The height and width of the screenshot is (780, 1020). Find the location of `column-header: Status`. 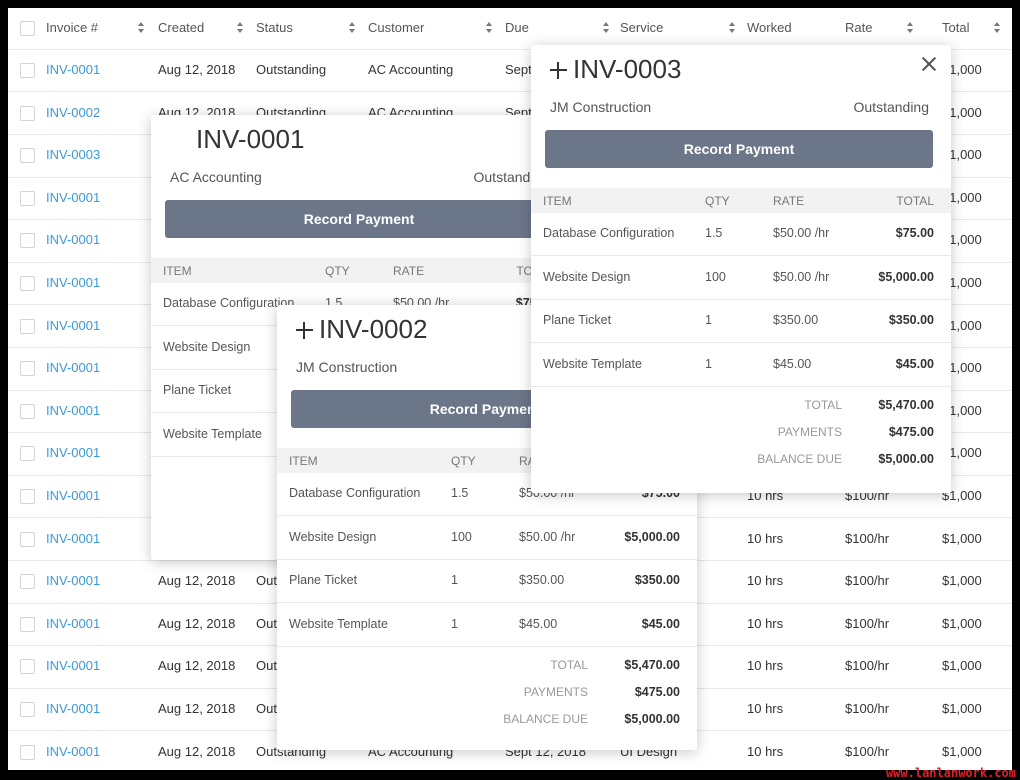

column-header: Status is located at coordinates (274, 27).